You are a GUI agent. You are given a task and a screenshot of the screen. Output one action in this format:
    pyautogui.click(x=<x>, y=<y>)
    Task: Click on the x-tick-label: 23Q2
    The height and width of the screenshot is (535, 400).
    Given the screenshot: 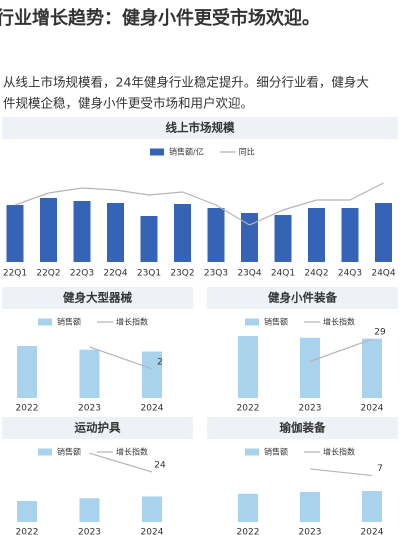 What is the action you would take?
    pyautogui.click(x=182, y=274)
    